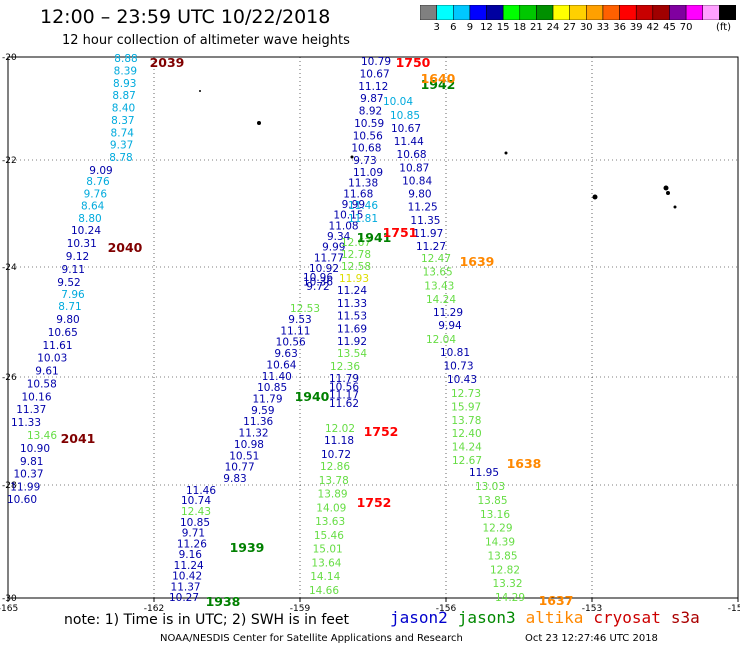 The height and width of the screenshot is (650, 740). Describe the element at coordinates (9, 161) in the screenshot. I see `y-tick-label: -22` at that location.